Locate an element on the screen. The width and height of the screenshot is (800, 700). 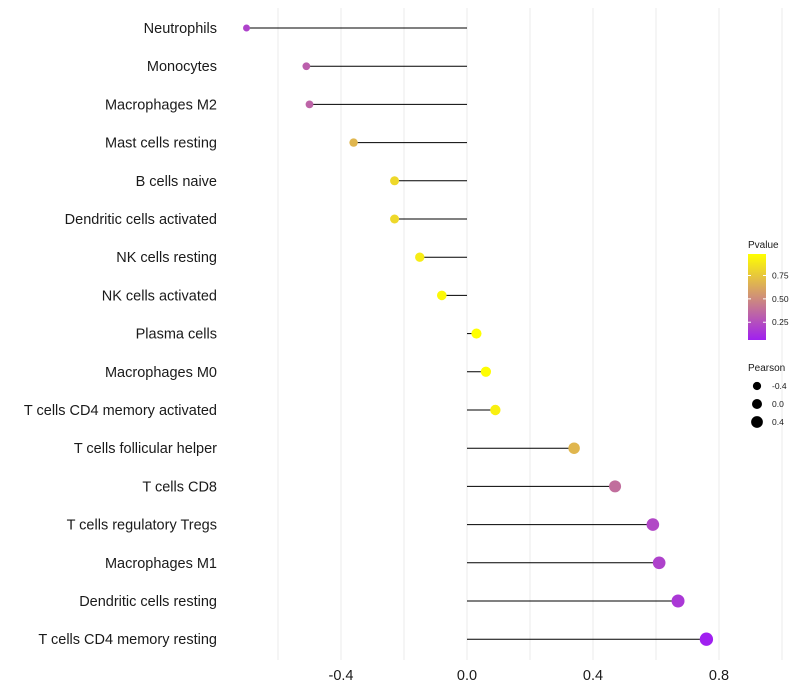
y-axis-label: T cells CD4 memory activated is located at coordinates (120, 411).